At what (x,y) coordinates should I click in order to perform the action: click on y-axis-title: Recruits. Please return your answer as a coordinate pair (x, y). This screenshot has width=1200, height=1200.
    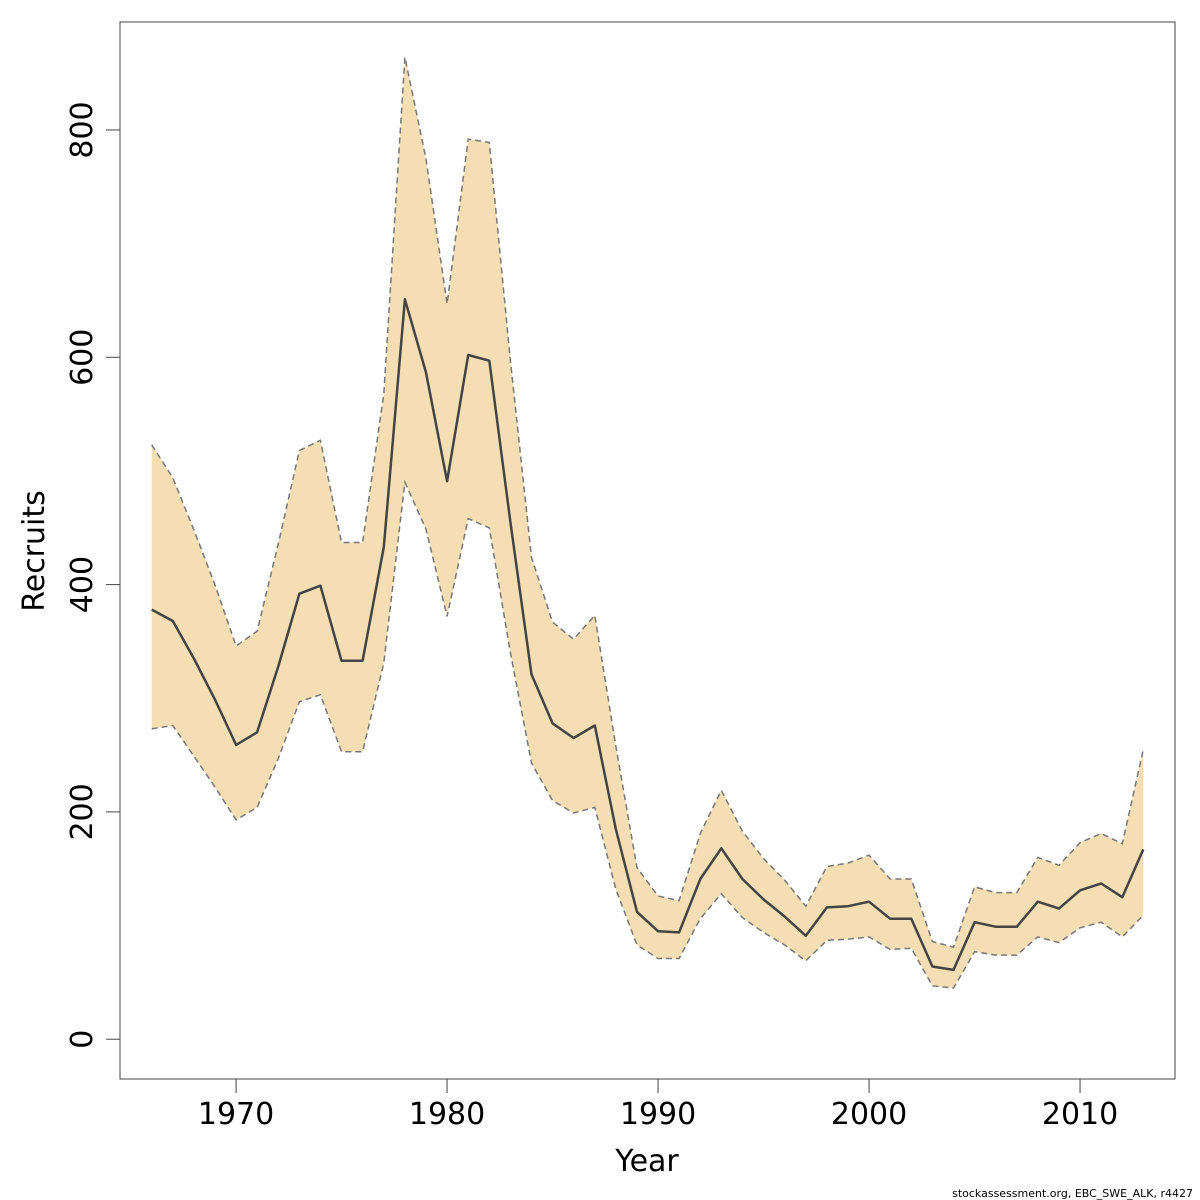
    Looking at the image, I should click on (34, 551).